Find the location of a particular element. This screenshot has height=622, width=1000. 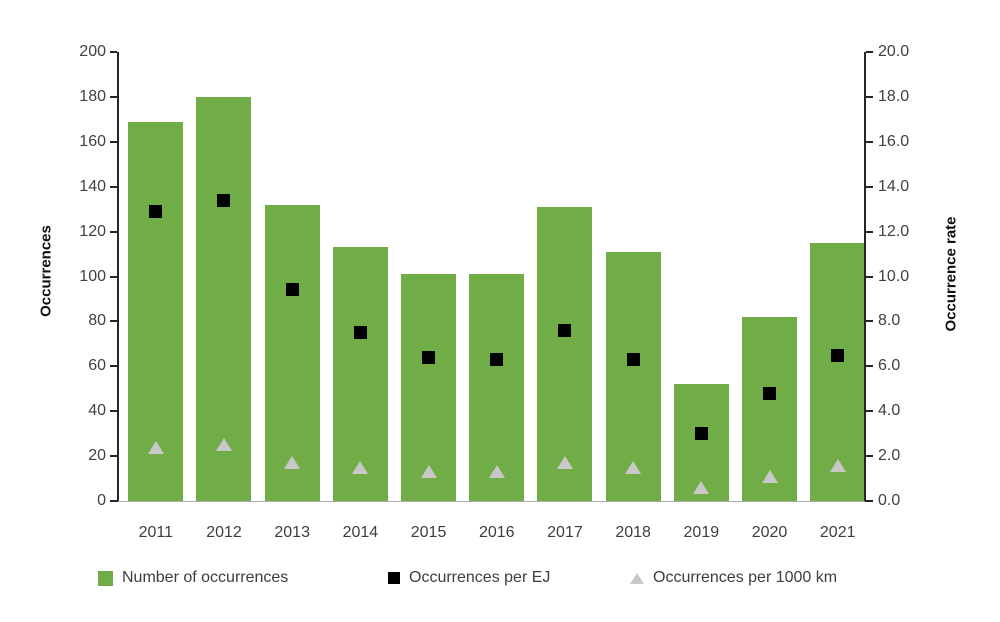

triangle-marker-2021 is located at coordinates (837, 465).